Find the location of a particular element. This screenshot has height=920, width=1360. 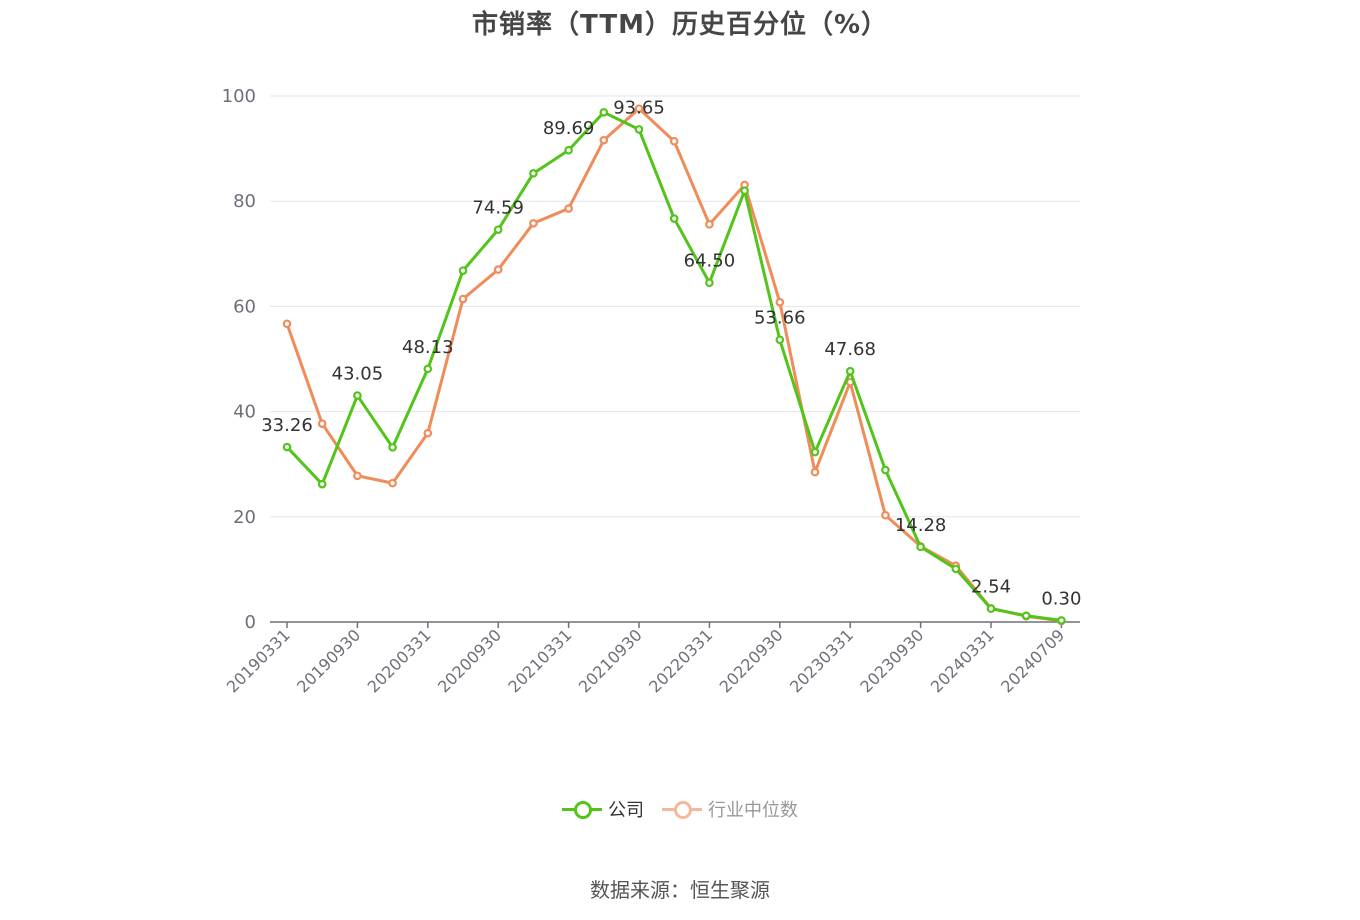

legend-company-label: 公司 is located at coordinates (626, 810).